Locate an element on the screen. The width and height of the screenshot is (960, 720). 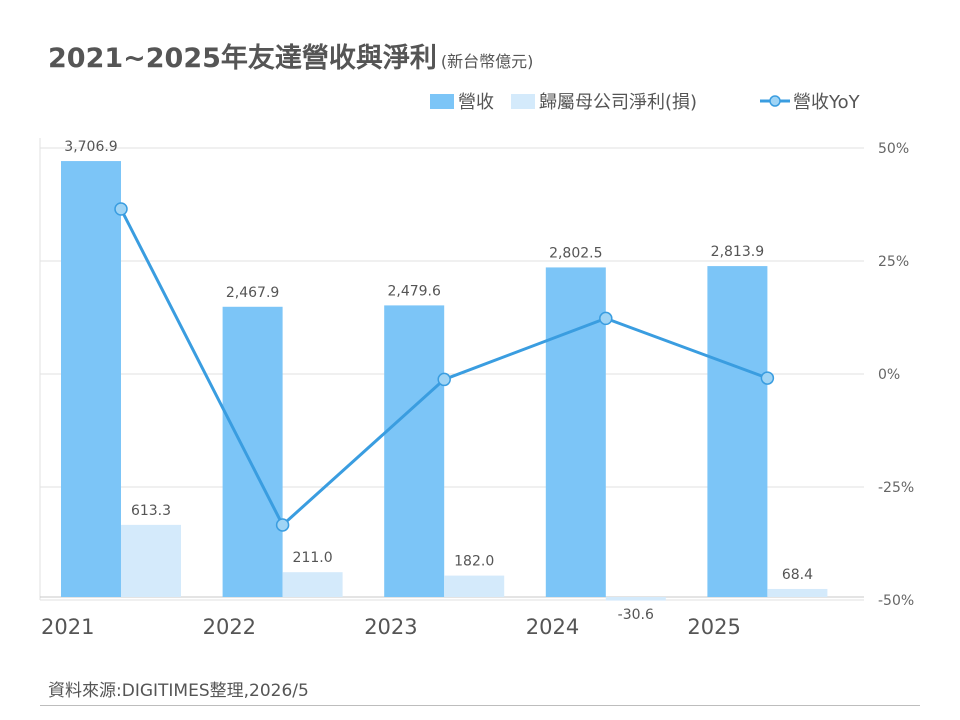
net-profit-data-label: 182.0 is located at coordinates (474, 562).